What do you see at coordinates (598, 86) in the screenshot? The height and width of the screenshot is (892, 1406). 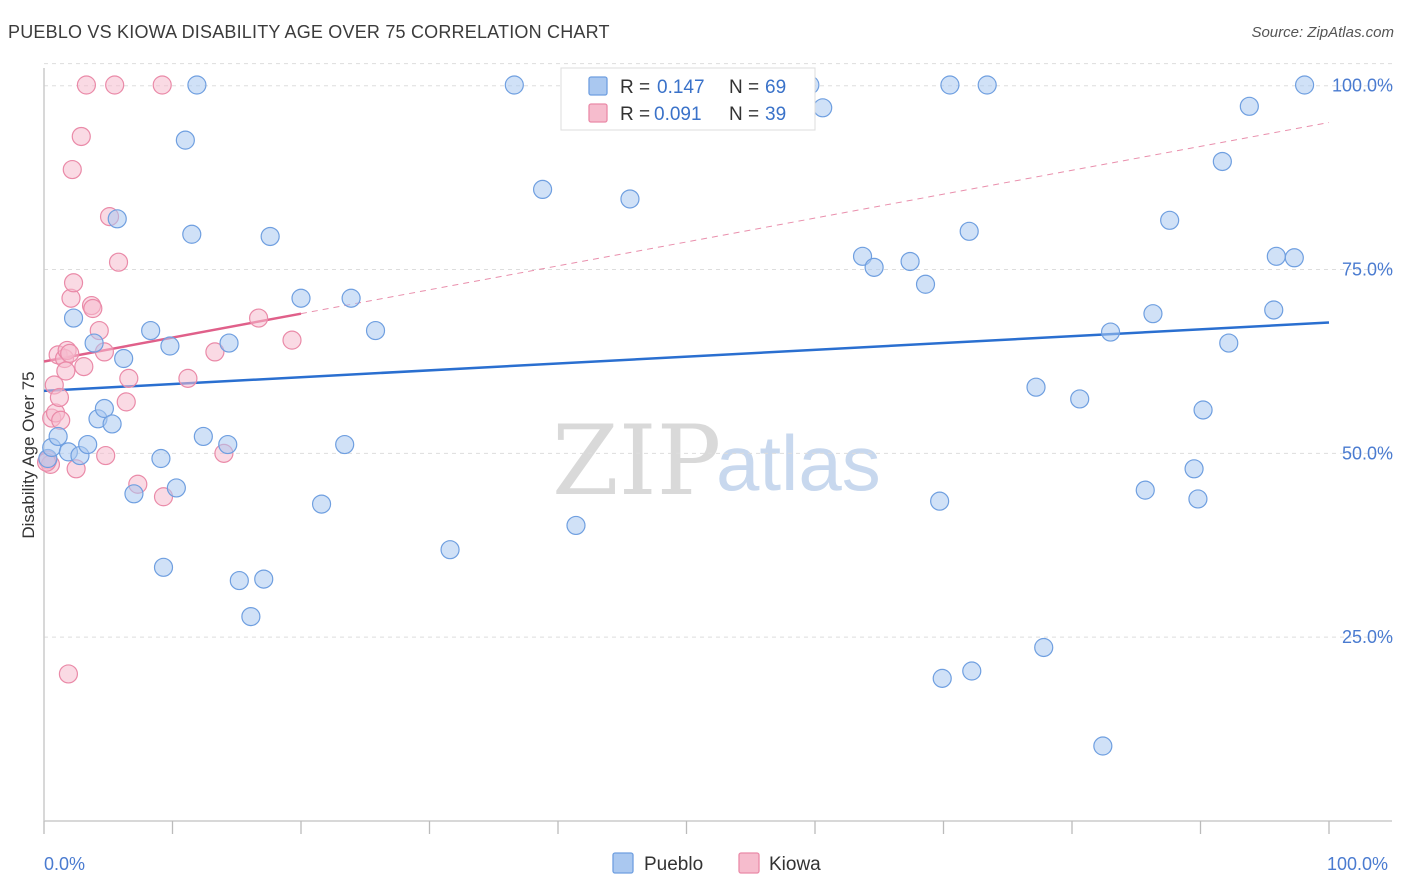 I see `legend-swatch-pueblo` at bounding box center [598, 86].